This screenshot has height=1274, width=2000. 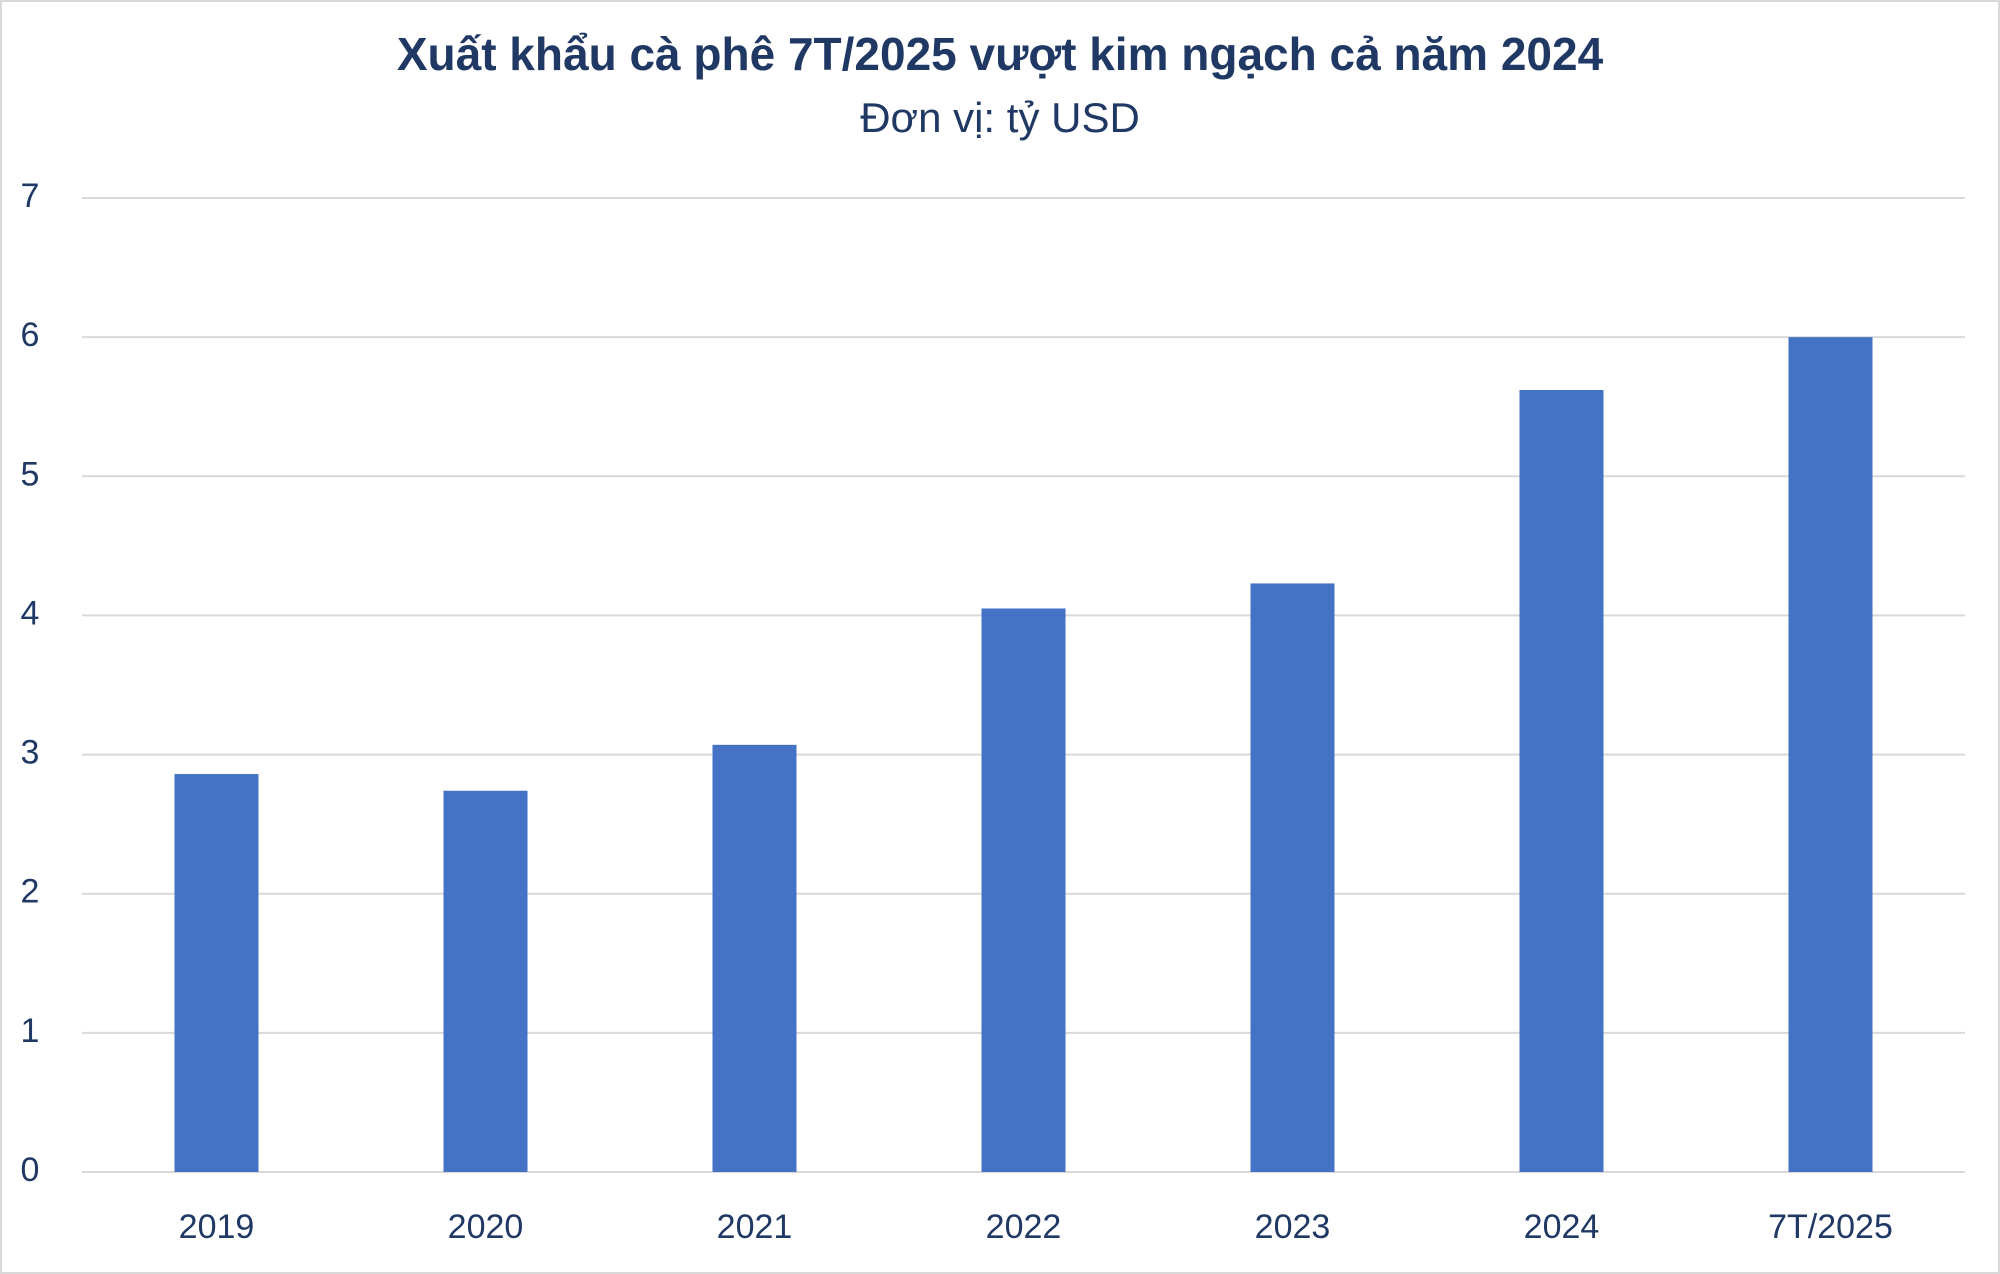 I want to click on x-tick-label: 2021, so click(x=755, y=1227).